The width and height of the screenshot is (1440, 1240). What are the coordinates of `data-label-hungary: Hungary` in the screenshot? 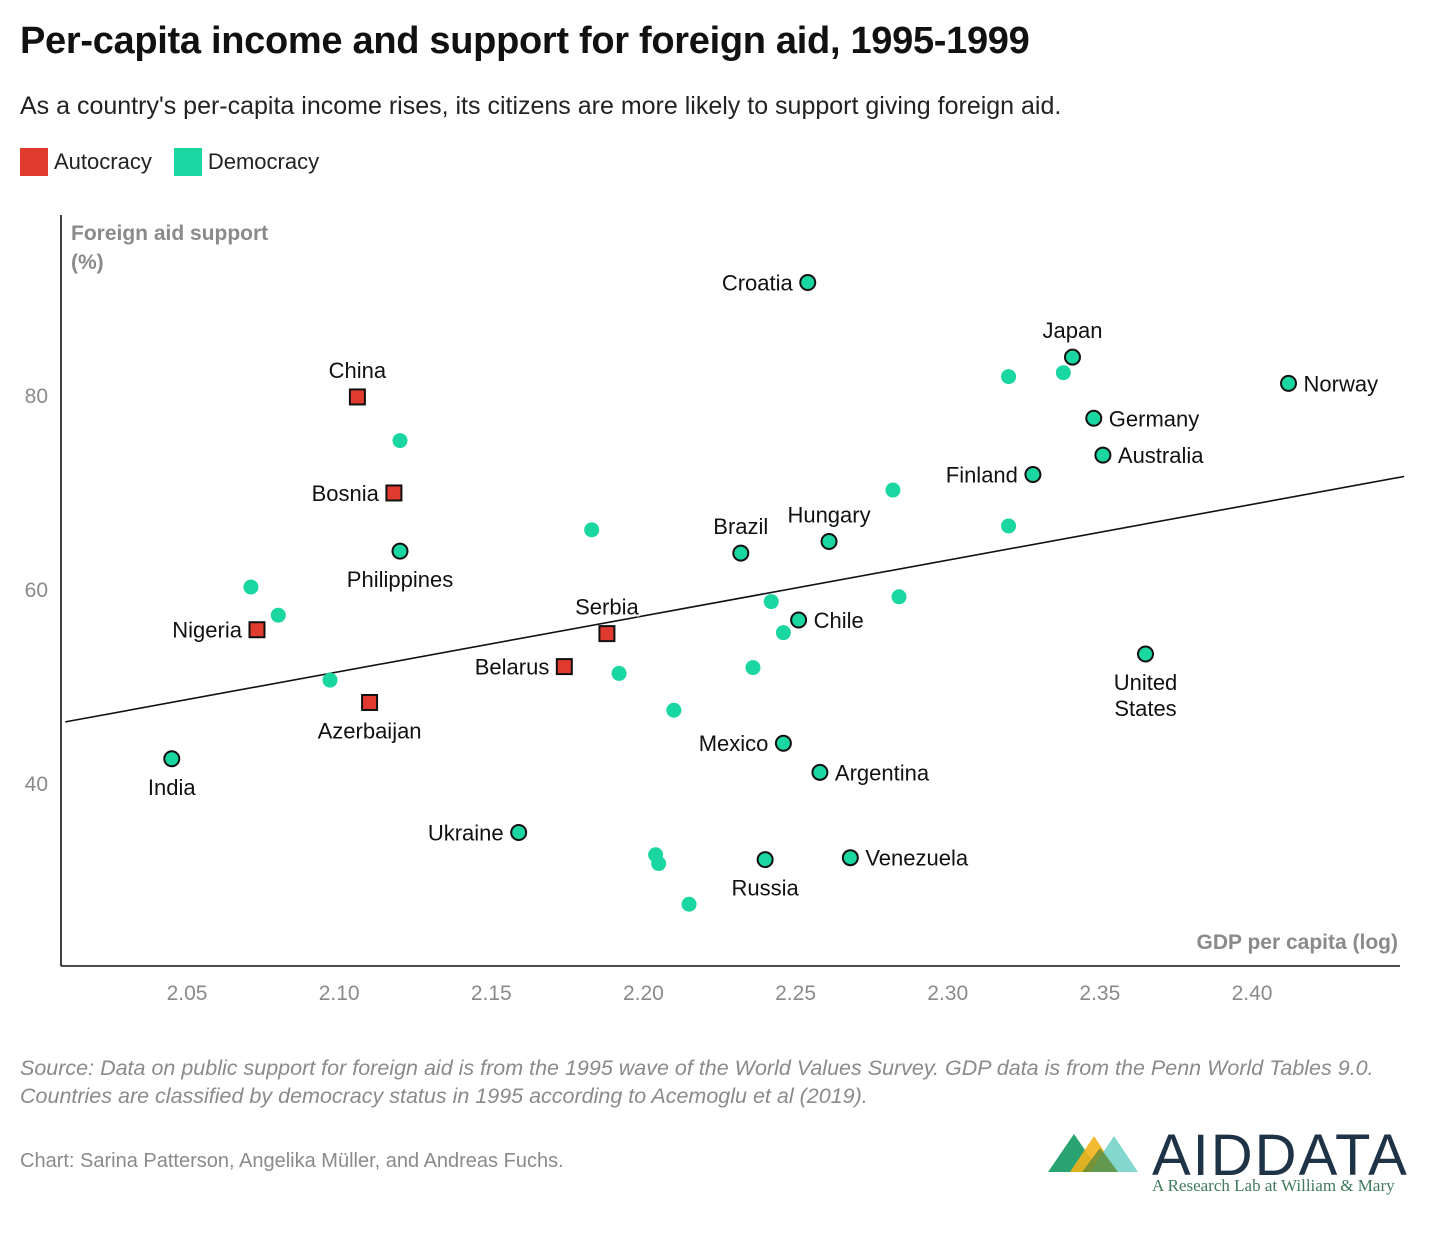 It's located at (828, 514).